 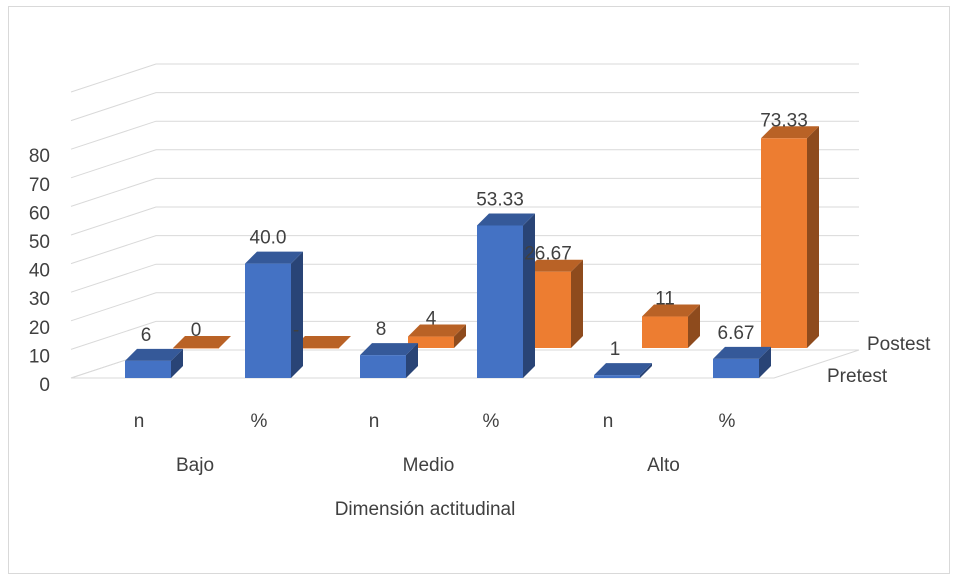 I want to click on postest-data-label: 26.67, so click(x=548, y=254).